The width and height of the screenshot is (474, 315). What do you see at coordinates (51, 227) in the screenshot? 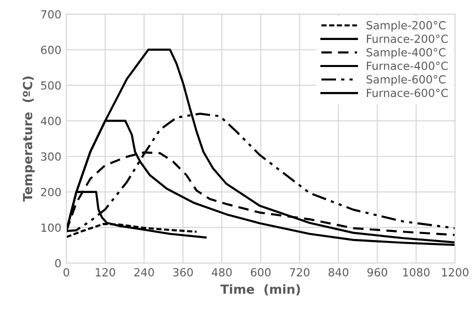
I see `y-tick-label: 100` at bounding box center [51, 227].